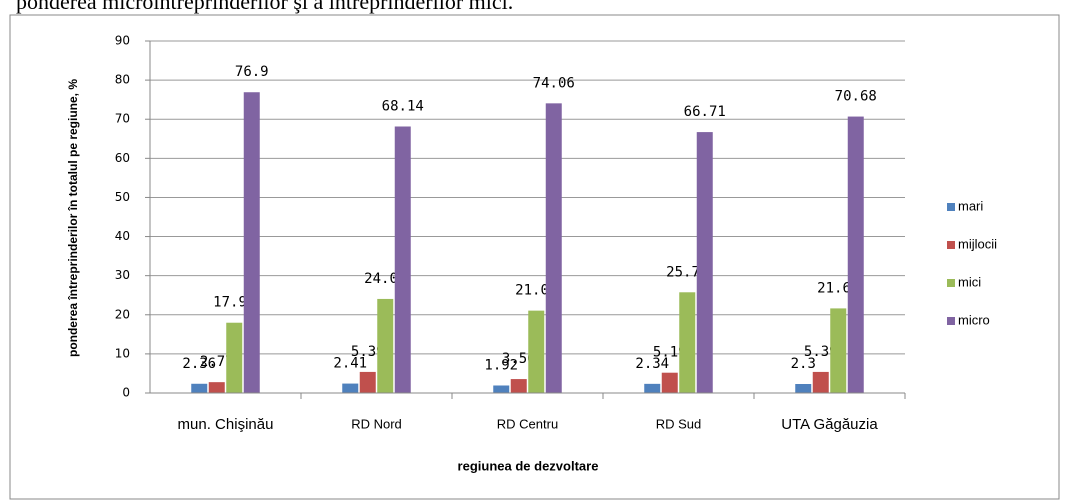  I want to click on value-label: 66.71, so click(705, 112).